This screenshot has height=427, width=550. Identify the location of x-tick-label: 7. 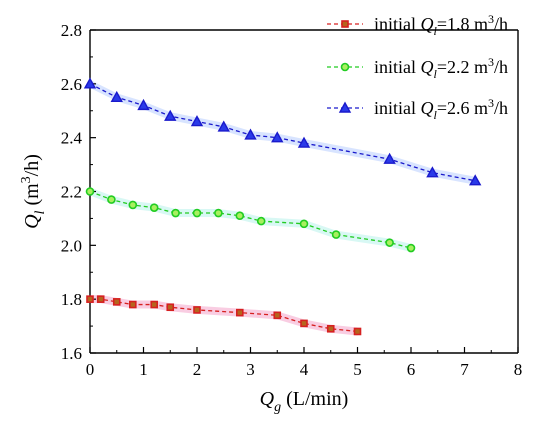
(464, 369).